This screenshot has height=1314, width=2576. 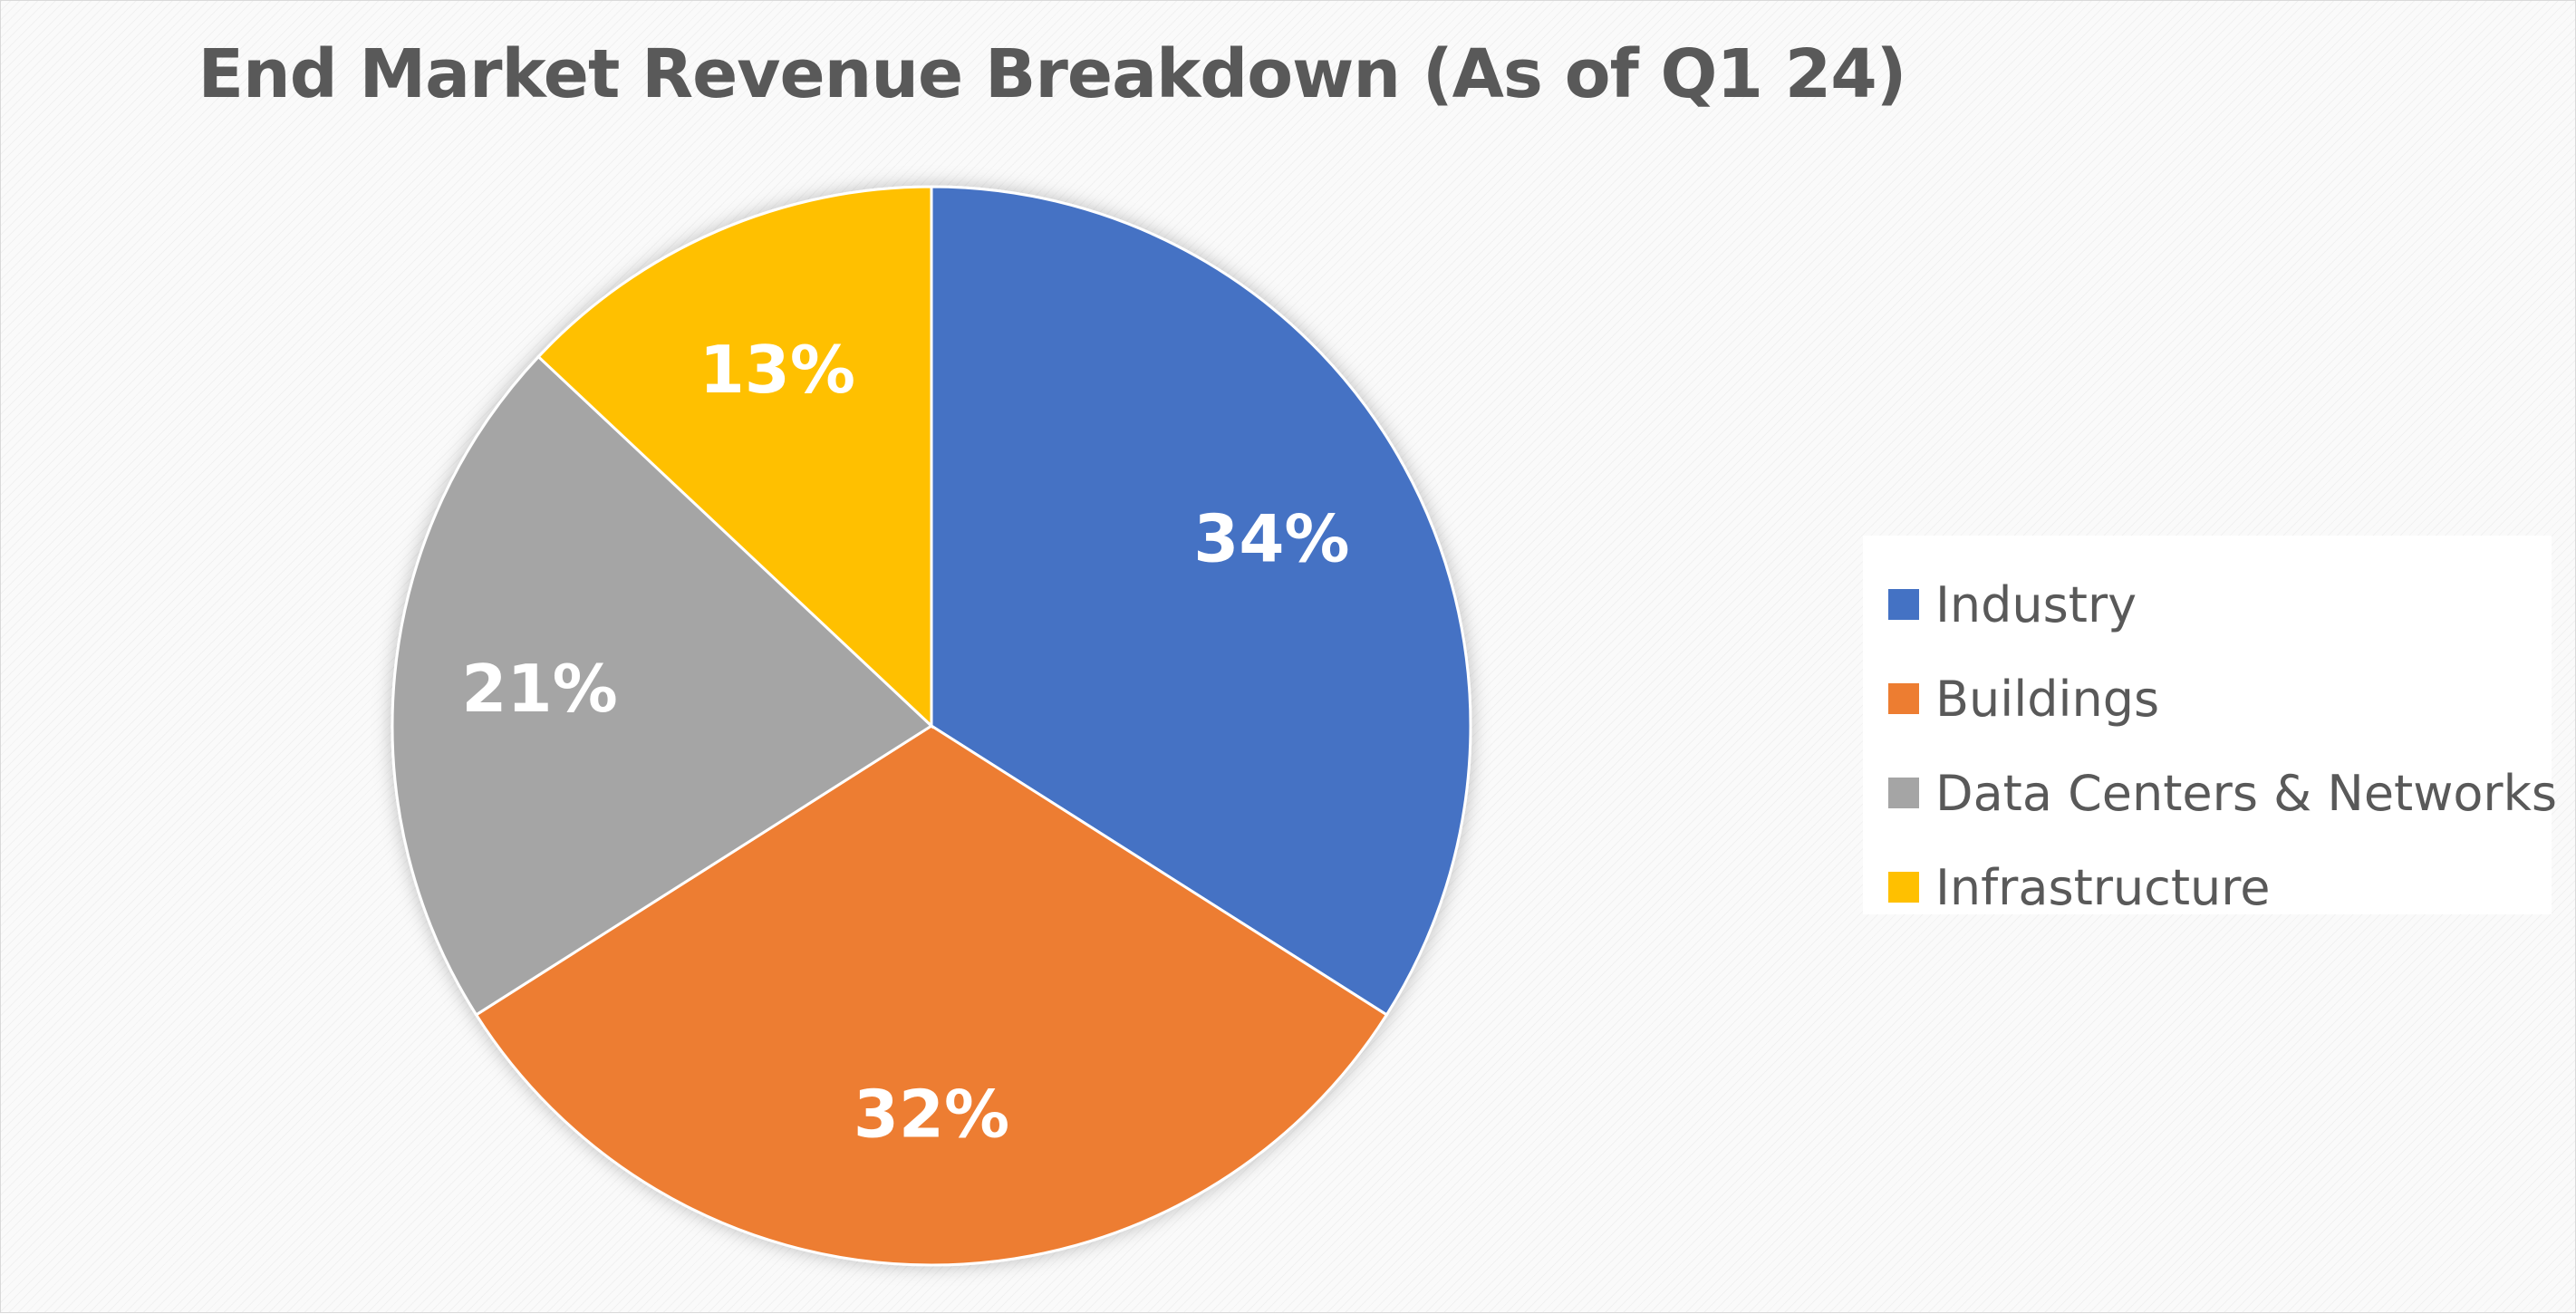 I want to click on legend-label-buildings: Buildings, so click(x=2047, y=699).